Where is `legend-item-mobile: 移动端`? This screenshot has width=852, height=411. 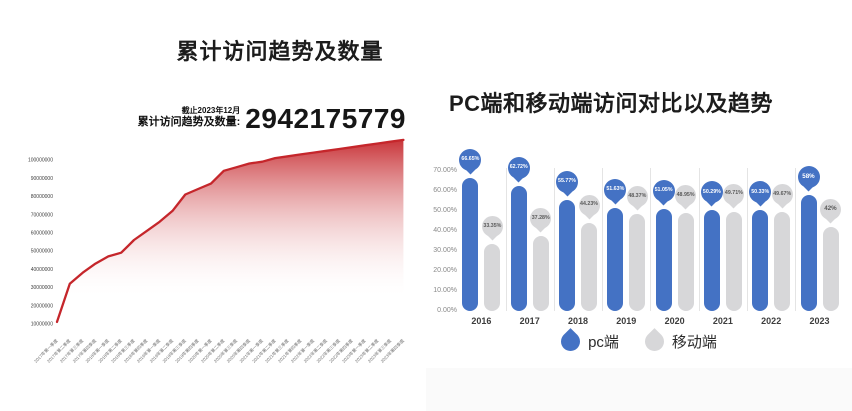 legend-item-mobile: 移动端 is located at coordinates (678, 341).